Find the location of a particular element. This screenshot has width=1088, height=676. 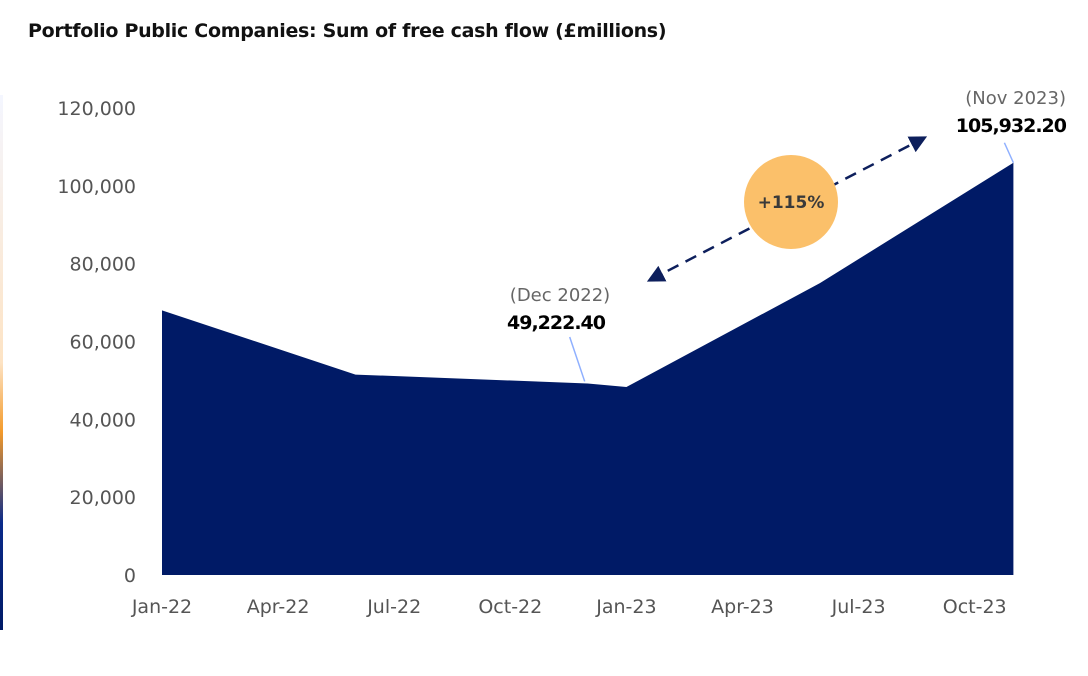

annotation-date: (Dec 2022) is located at coordinates (560, 295).